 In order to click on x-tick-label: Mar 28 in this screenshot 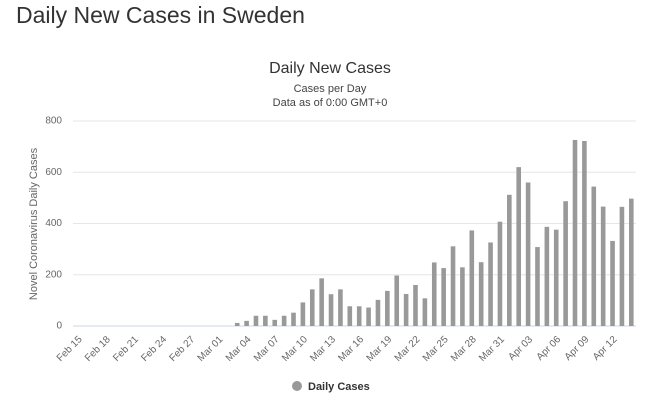, I will do `click(464, 349)`.